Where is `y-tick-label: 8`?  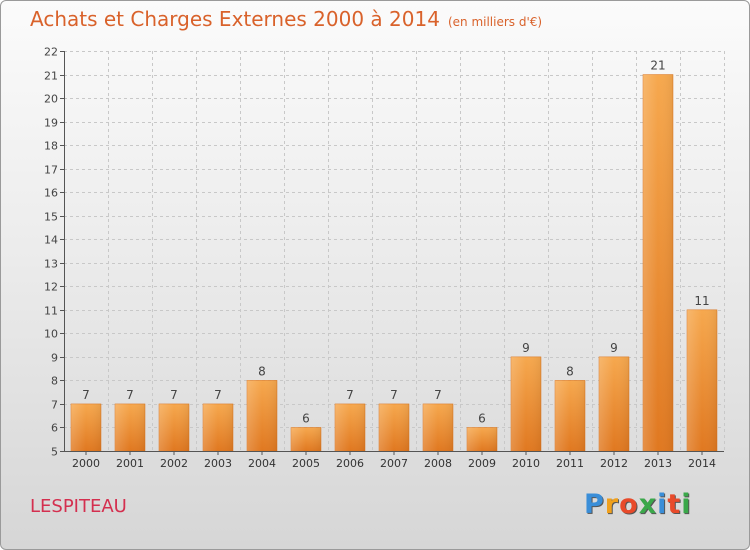
y-tick-label: 8 is located at coordinates (54, 381).